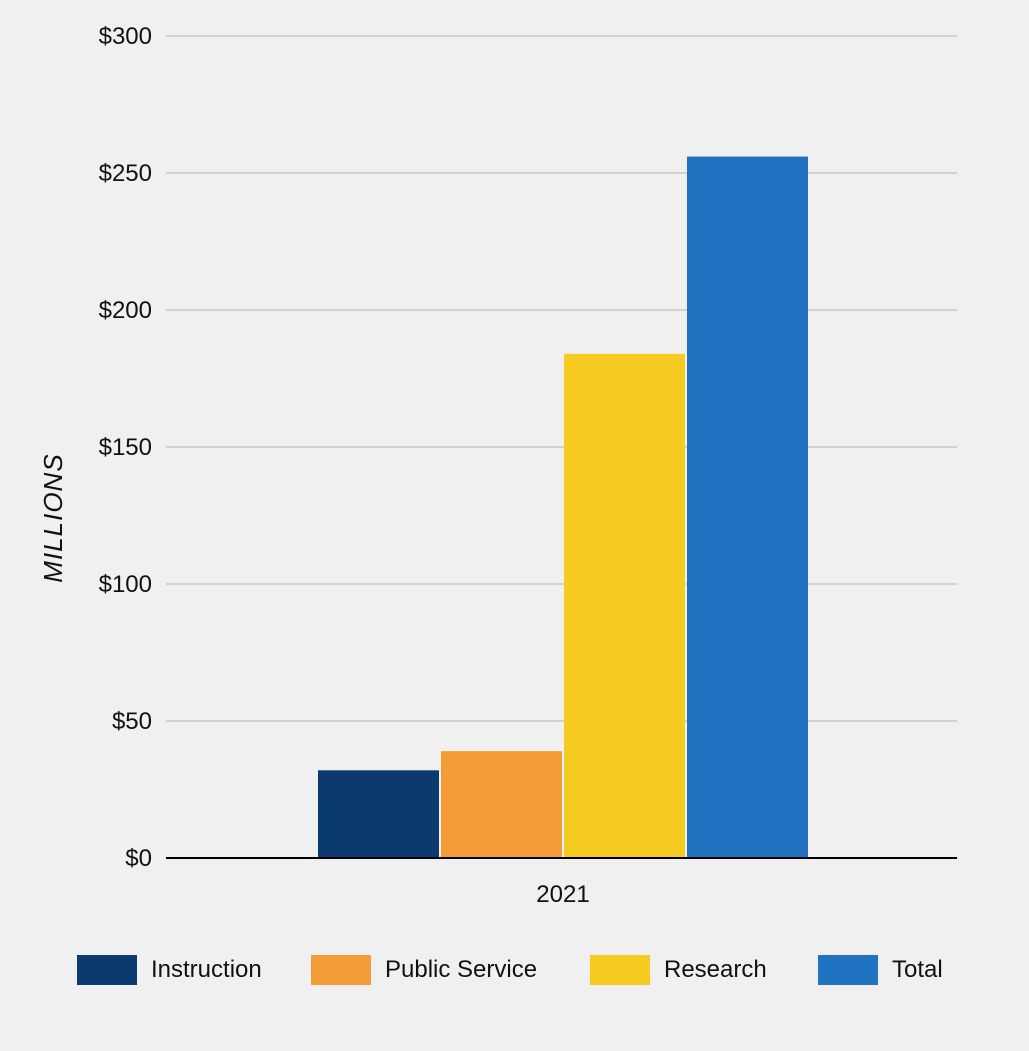 The height and width of the screenshot is (1051, 1029). I want to click on y-tick-label: $200, so click(125, 310).